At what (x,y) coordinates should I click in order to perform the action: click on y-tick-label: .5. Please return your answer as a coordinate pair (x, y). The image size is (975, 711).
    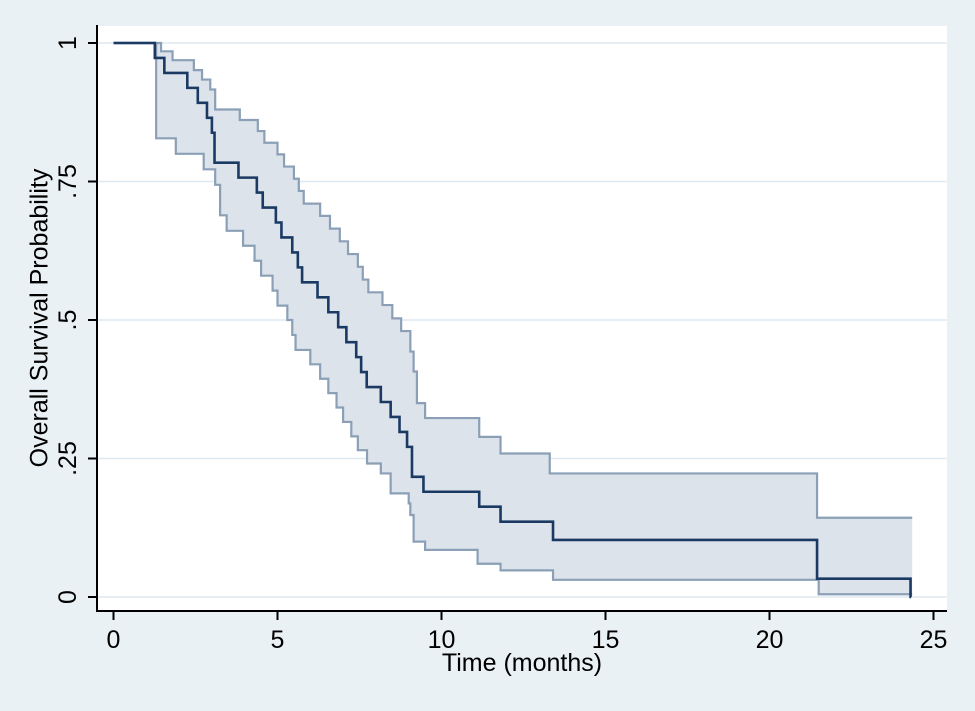
    Looking at the image, I should click on (68, 320).